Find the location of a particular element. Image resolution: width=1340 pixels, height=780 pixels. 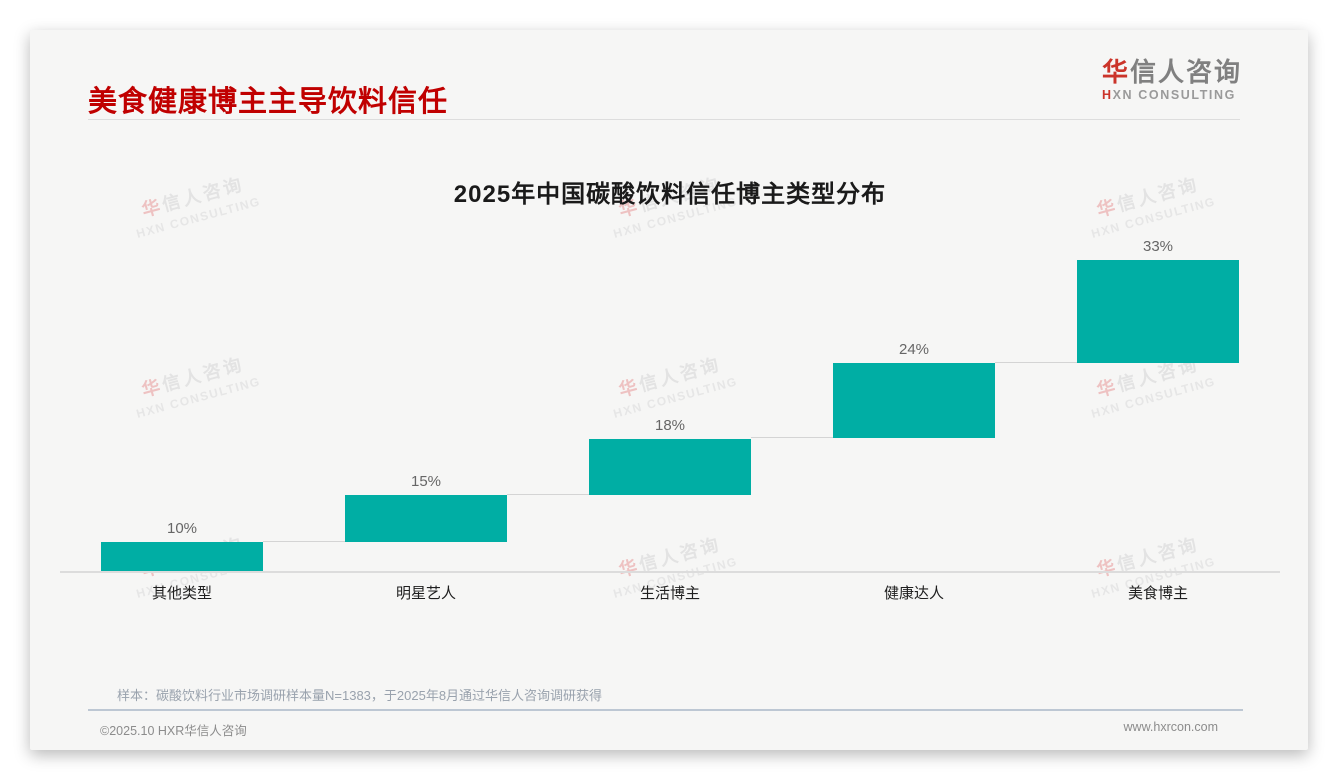

bar-健康达人 is located at coordinates (914, 400).